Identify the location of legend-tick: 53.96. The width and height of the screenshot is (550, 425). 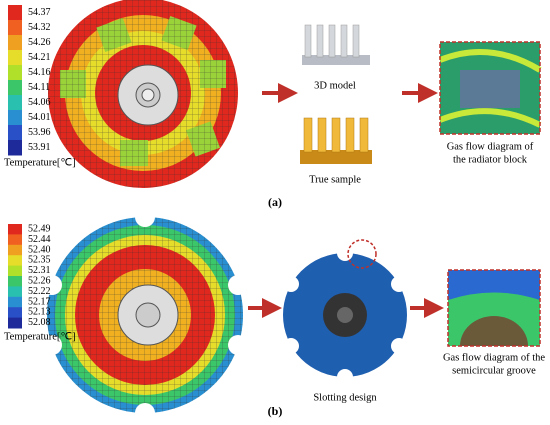
(39, 132).